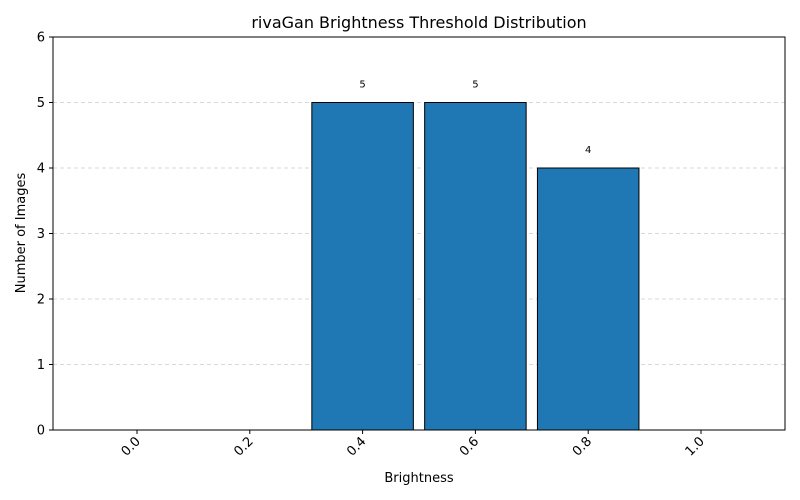 This screenshot has width=800, height=500. What do you see at coordinates (582, 446) in the screenshot?
I see `x-tick-label: 0.8` at bounding box center [582, 446].